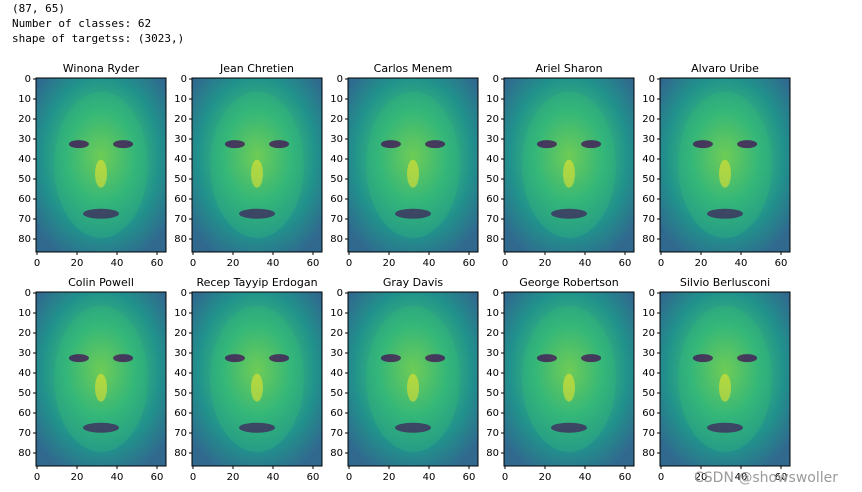  What do you see at coordinates (256, 282) in the screenshot?
I see `panel-title: Recep Tayyip Erdogan` at bounding box center [256, 282].